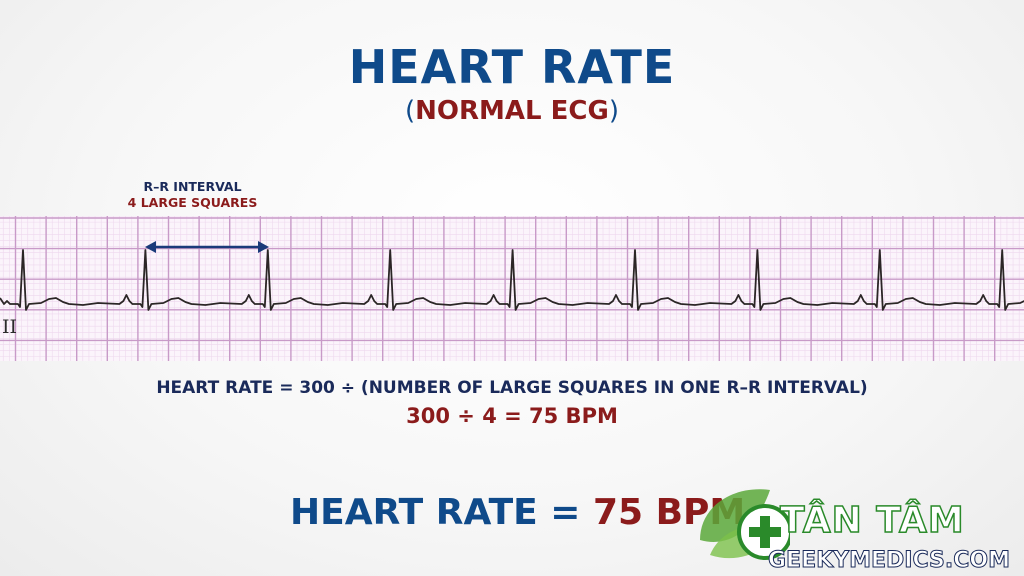 This screenshot has width=1024, height=576. I want to click on lead-label: II, so click(10, 327).